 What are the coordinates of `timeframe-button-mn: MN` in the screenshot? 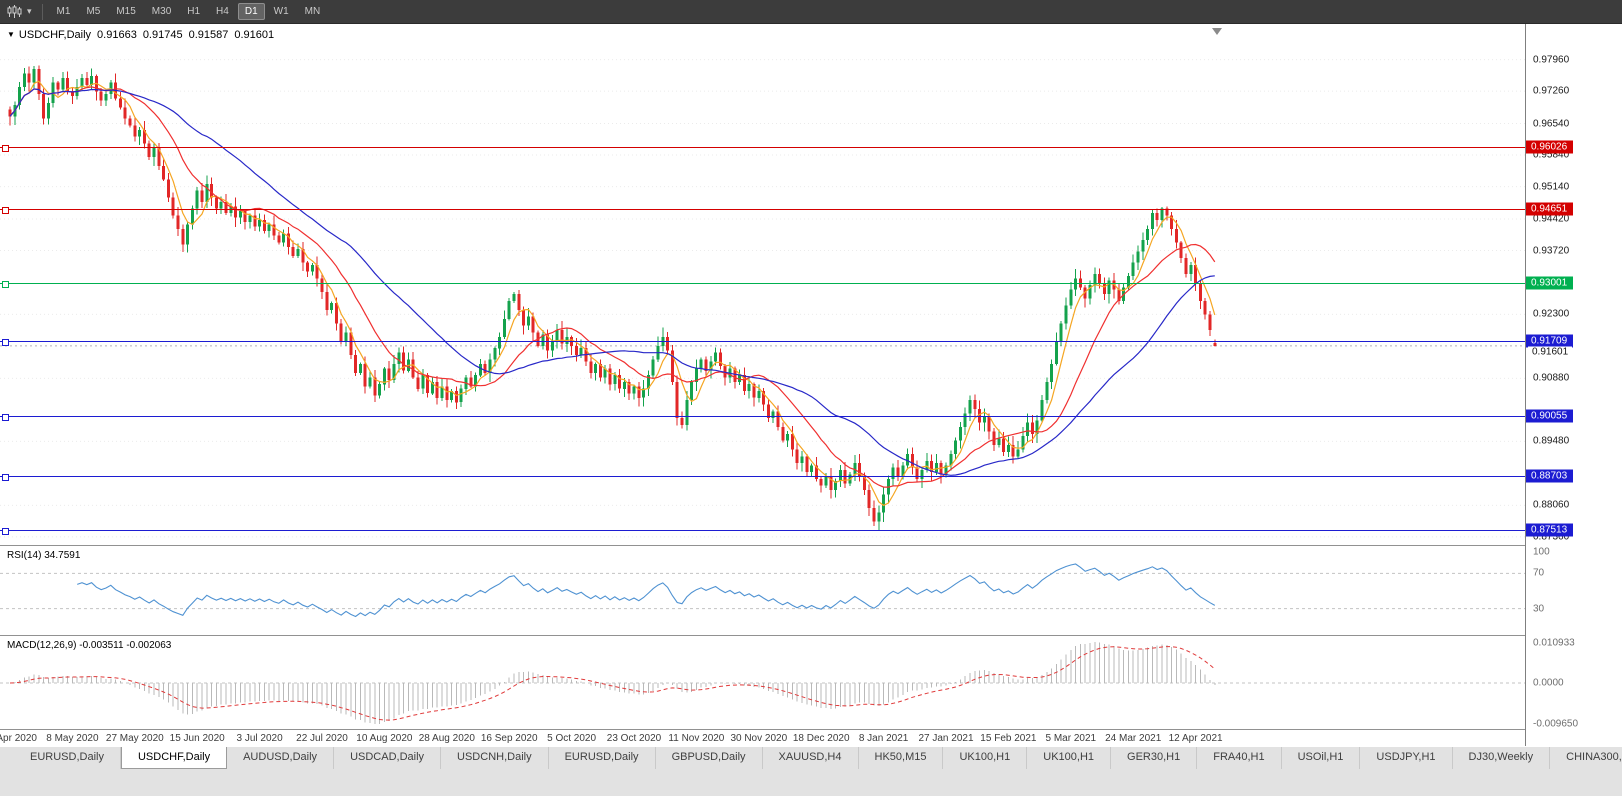 It's located at (312, 11).